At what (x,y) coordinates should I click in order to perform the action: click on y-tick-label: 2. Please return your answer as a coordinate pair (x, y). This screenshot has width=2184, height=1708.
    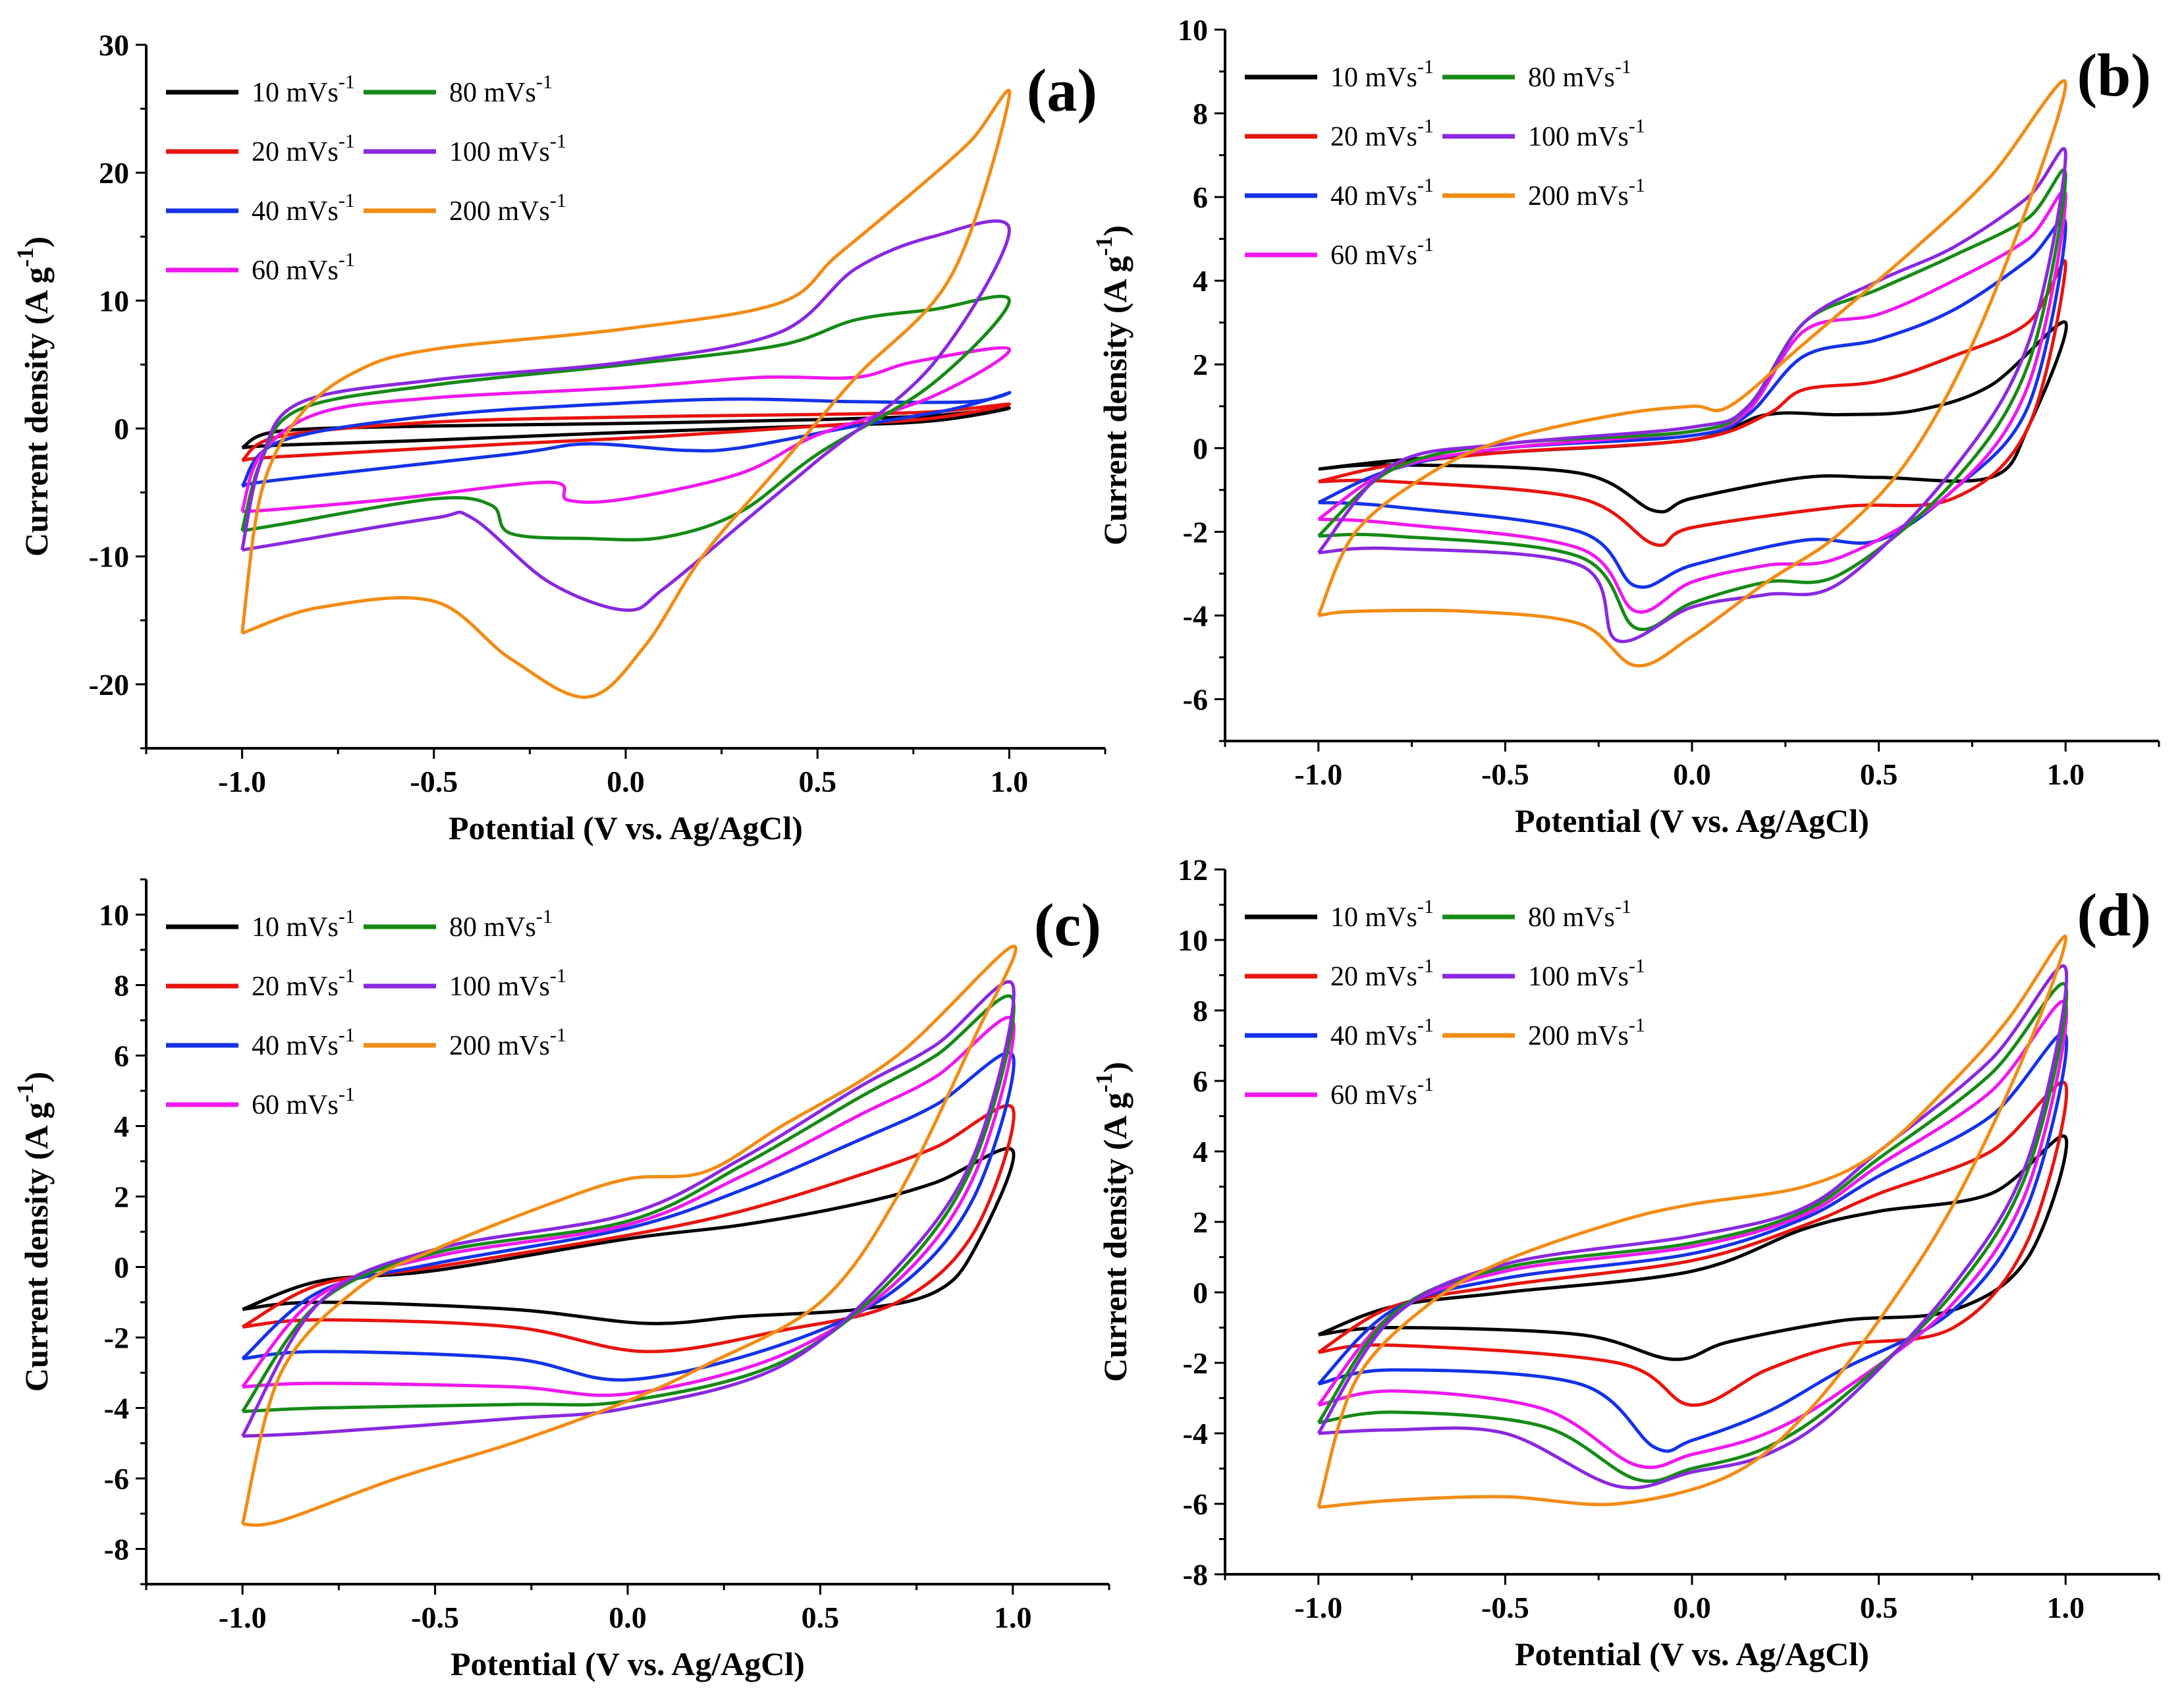
    Looking at the image, I should click on (121, 1197).